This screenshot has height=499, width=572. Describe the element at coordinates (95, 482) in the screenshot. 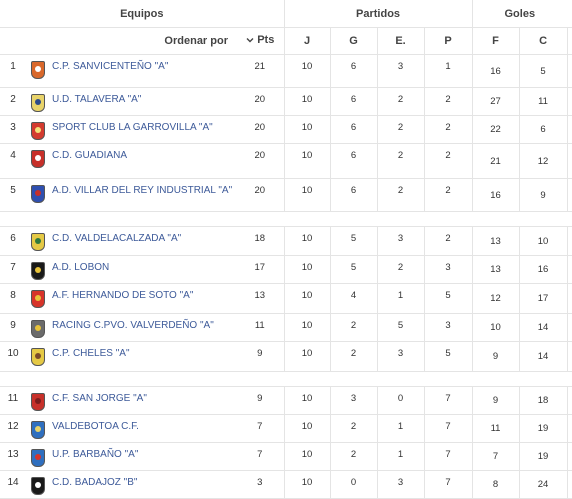

I see `team-name-link: C.D. BADAJOZ "B"` at that location.